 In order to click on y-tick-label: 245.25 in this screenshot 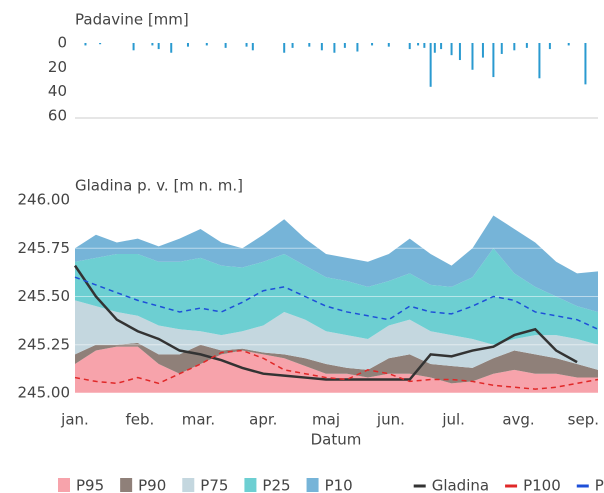, I will do `click(44, 344)`.